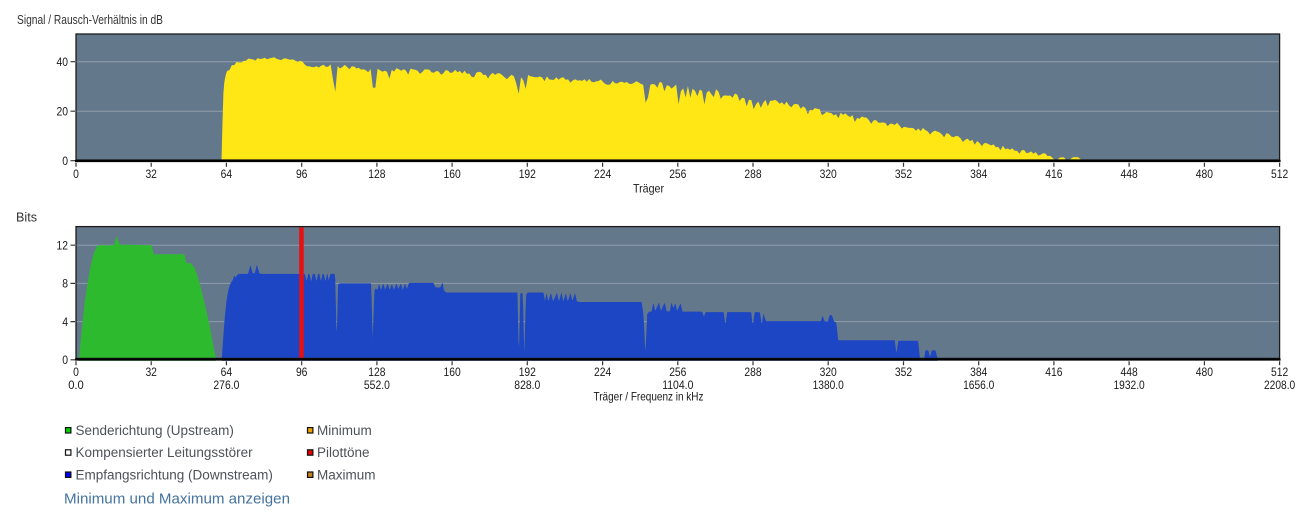 The height and width of the screenshot is (526, 1315). What do you see at coordinates (174, 474) in the screenshot?
I see `svg-text: Empfangsrichtung (Downstream)` at bounding box center [174, 474].